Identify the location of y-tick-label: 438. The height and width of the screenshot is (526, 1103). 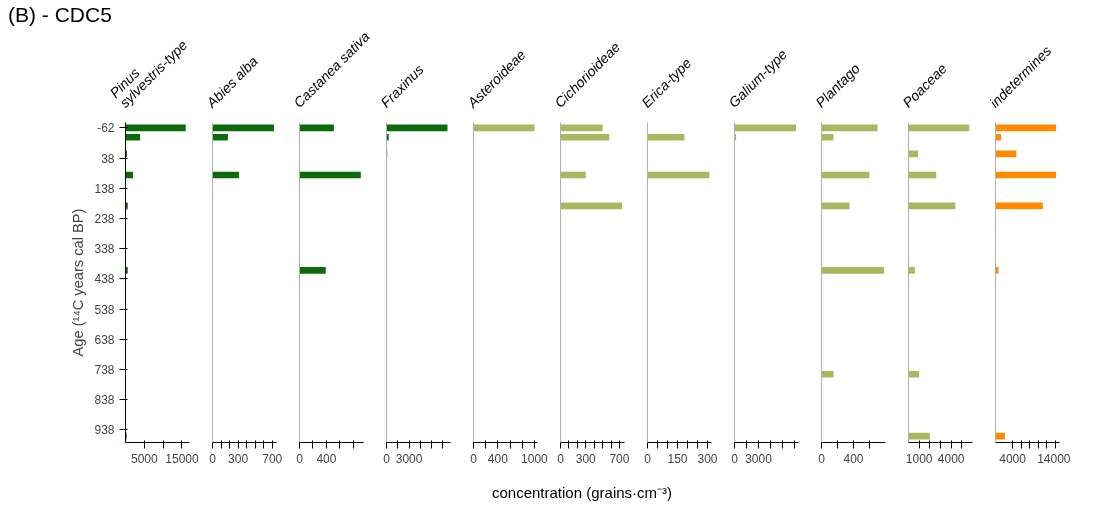
(104, 279).